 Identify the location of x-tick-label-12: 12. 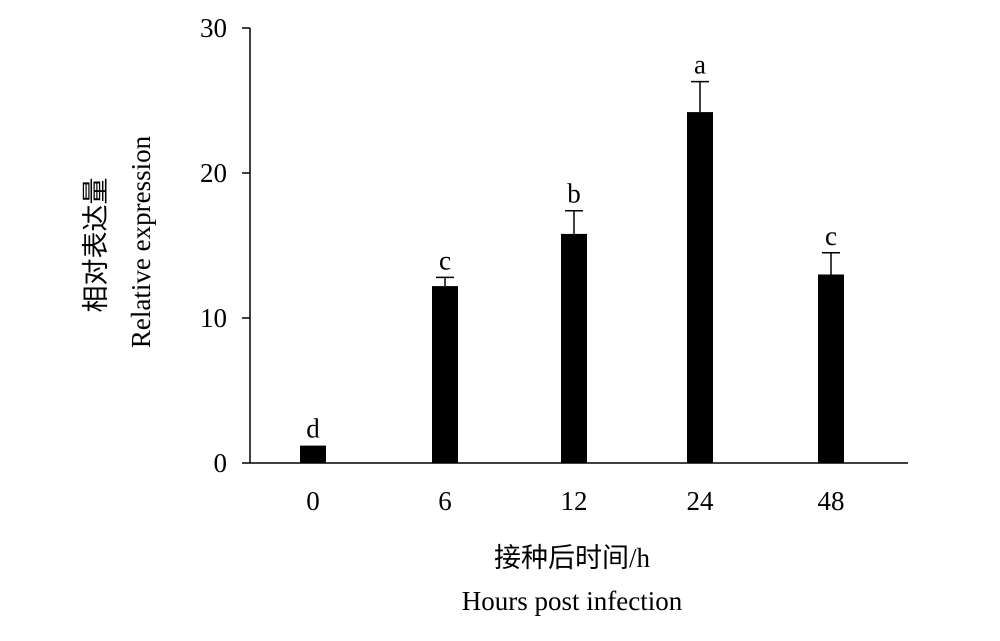
(574, 501).